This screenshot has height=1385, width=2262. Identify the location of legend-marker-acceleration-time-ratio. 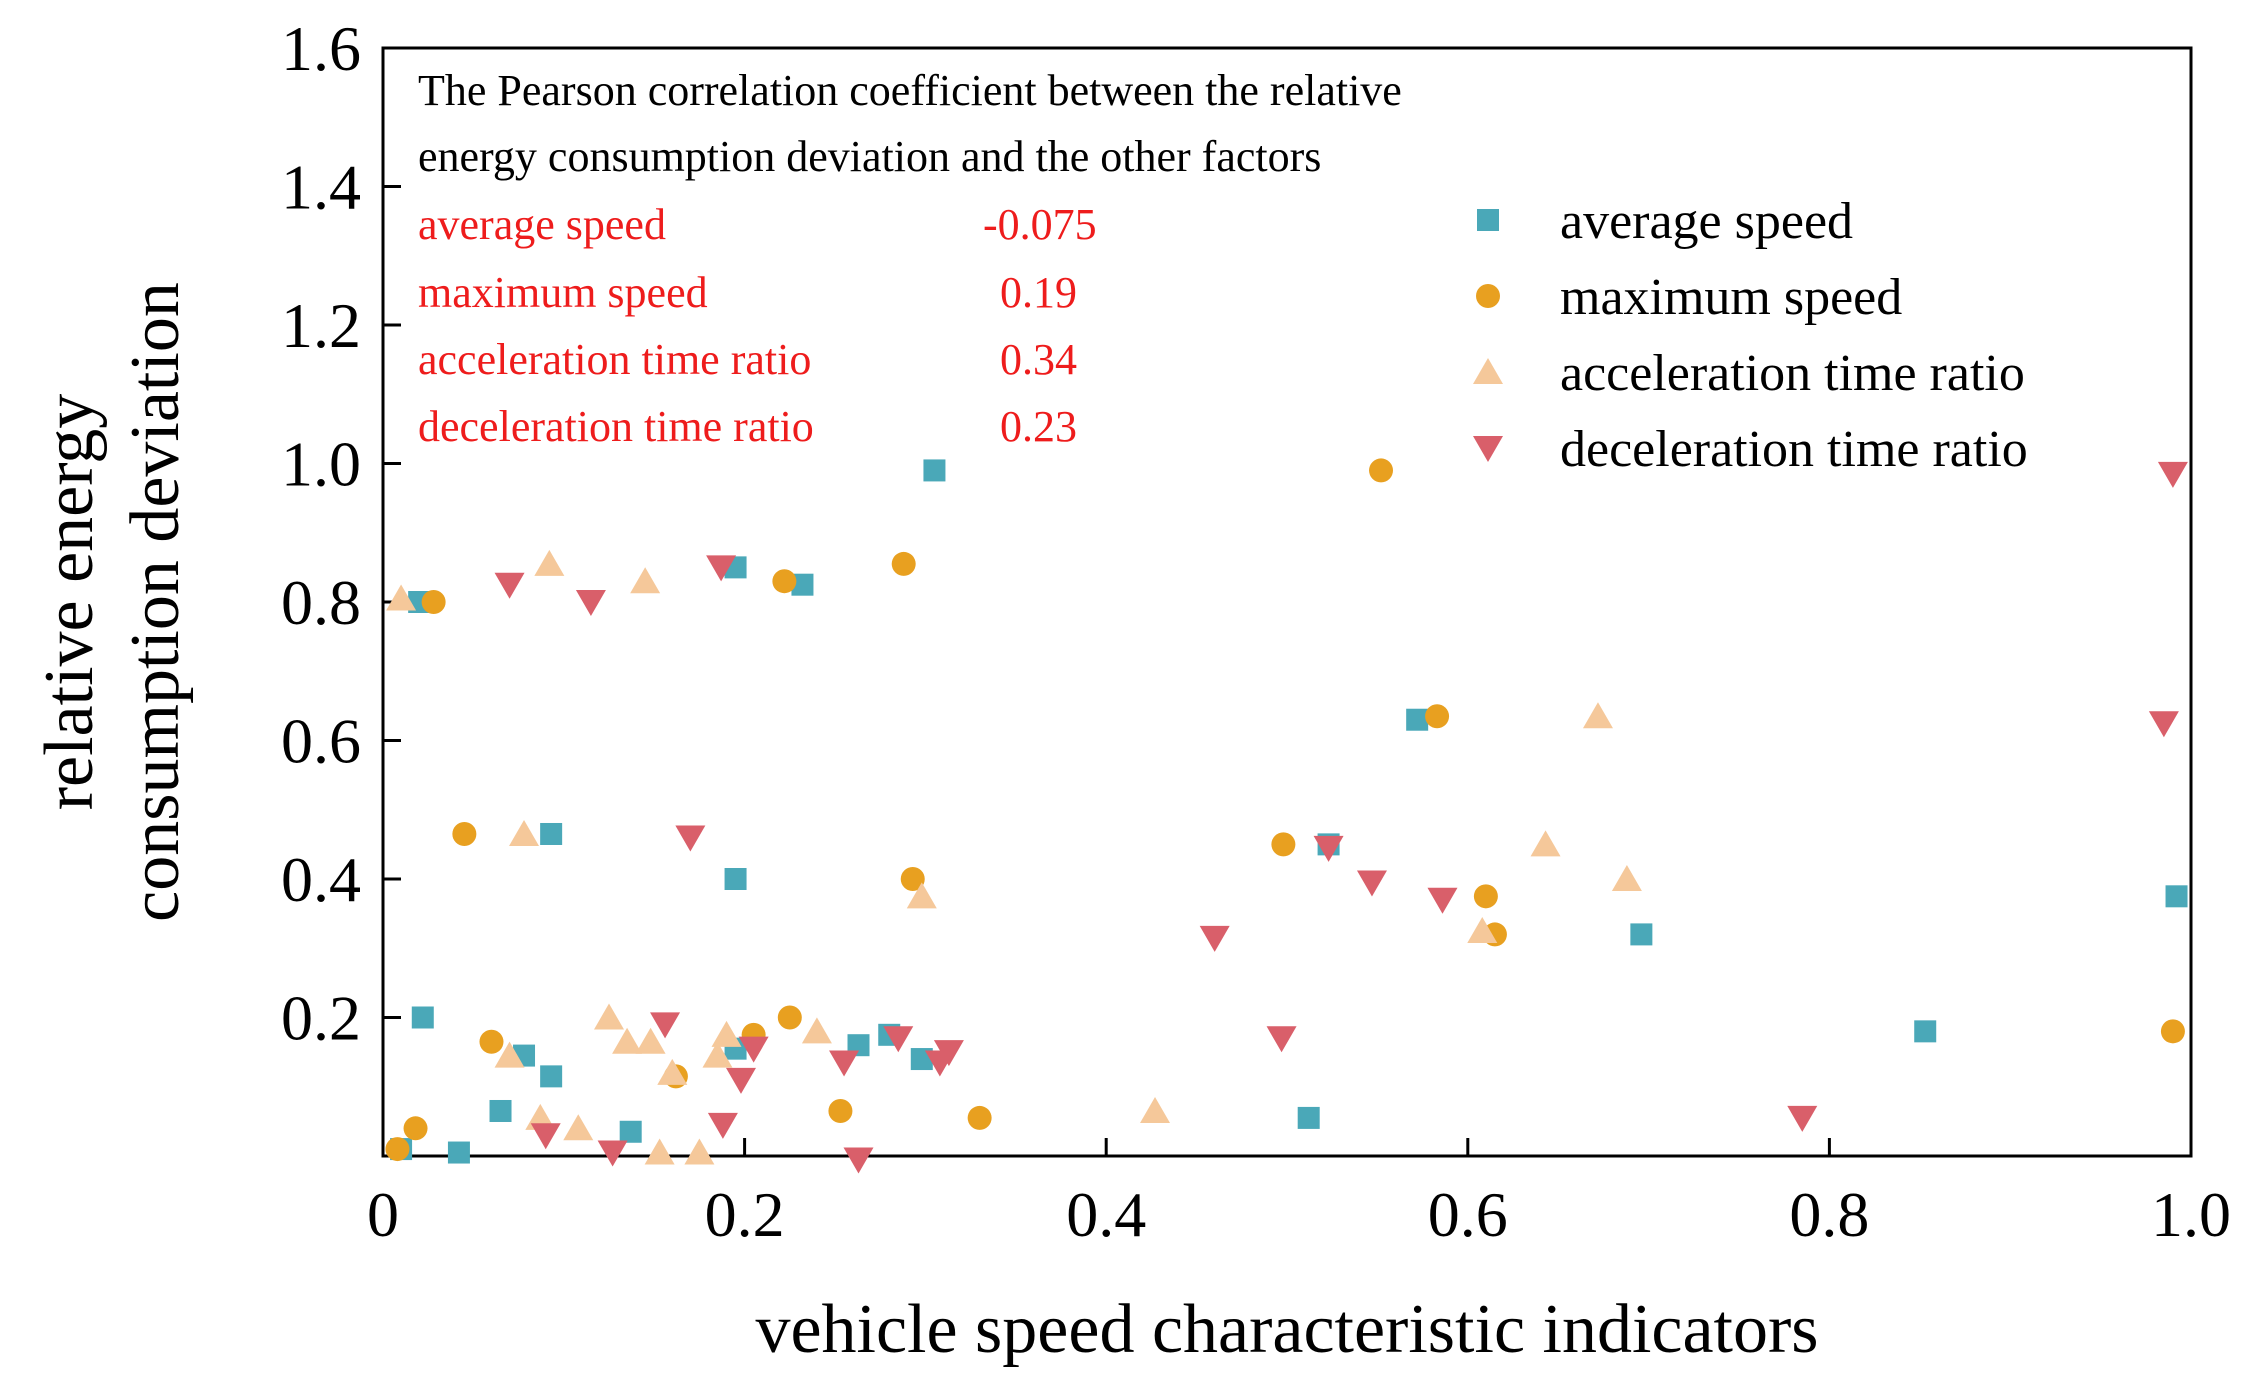
(1488, 371).